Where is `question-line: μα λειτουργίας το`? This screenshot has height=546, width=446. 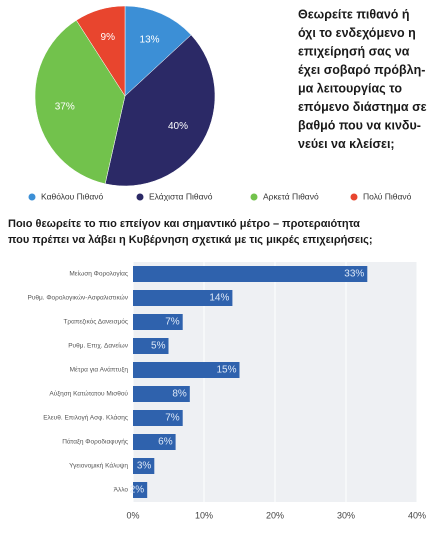
question-line: μα λειτουργίας το is located at coordinates (350, 88).